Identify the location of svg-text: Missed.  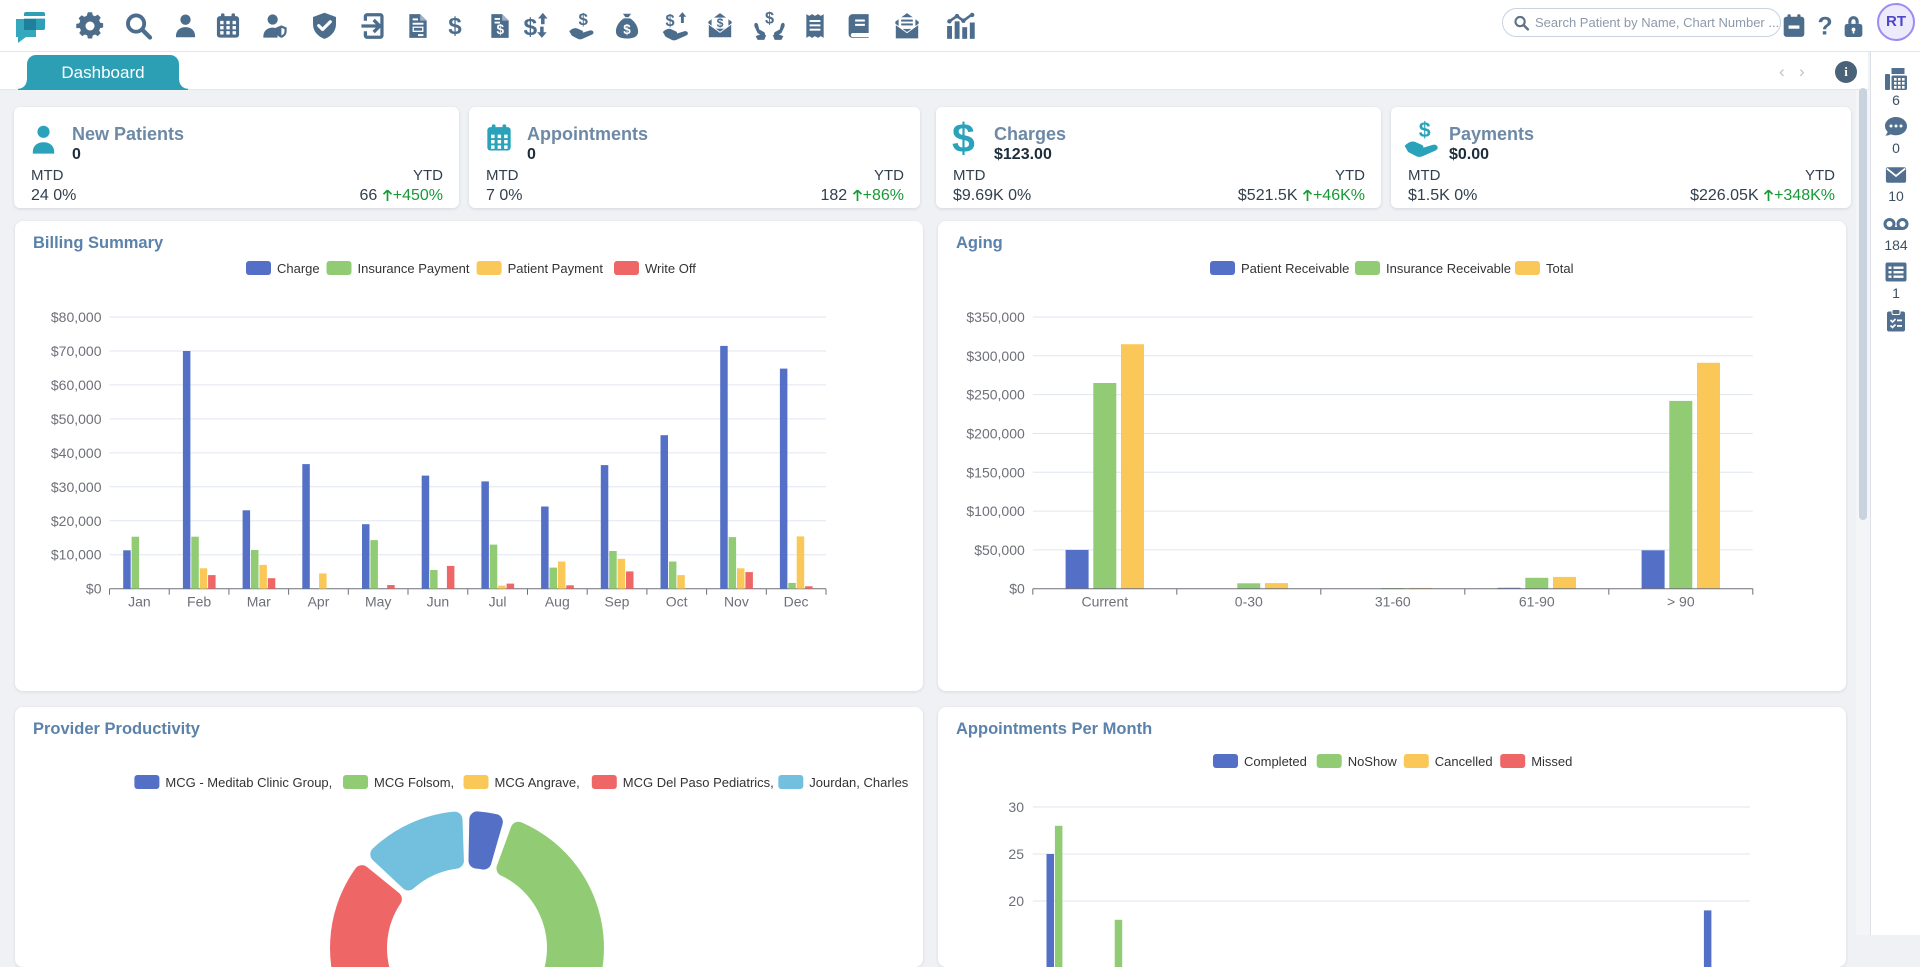
(1551, 761).